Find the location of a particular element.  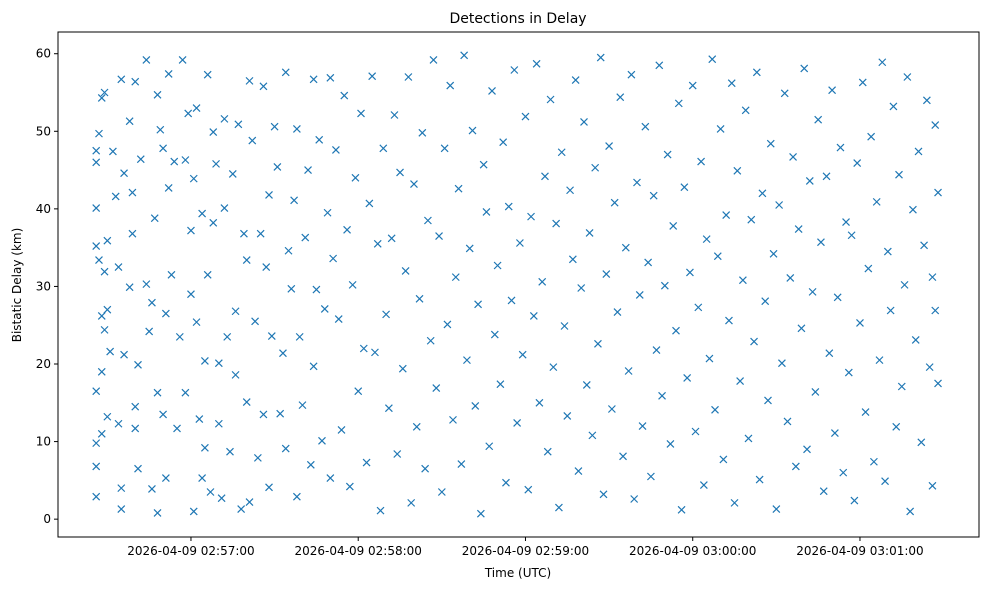

chart-title: Detections in Delay is located at coordinates (517, 19).